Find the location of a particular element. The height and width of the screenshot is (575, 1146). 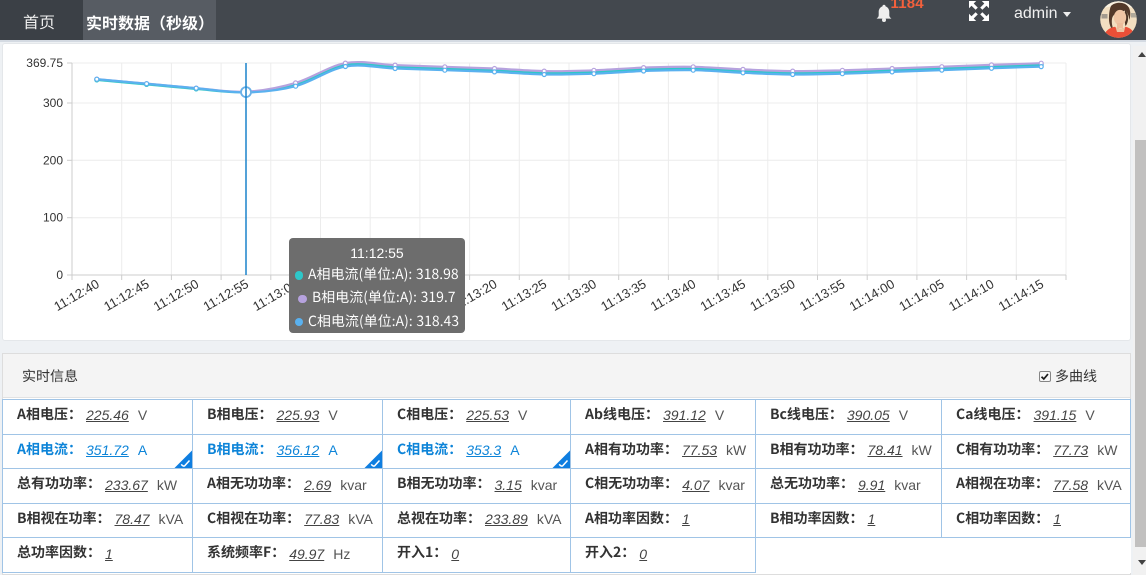

svg-text: 11:13:55 is located at coordinates (822, 295).